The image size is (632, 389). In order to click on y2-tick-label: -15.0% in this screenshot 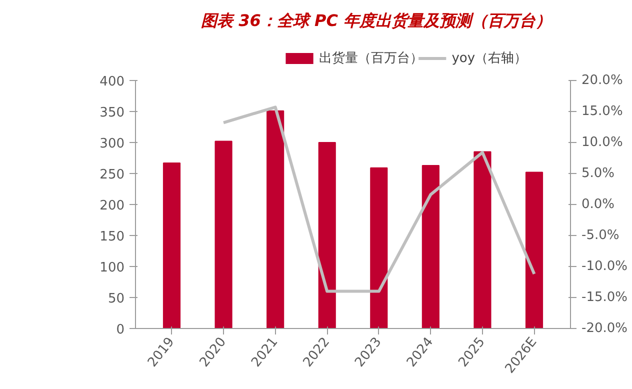, I will do `click(605, 297)`.